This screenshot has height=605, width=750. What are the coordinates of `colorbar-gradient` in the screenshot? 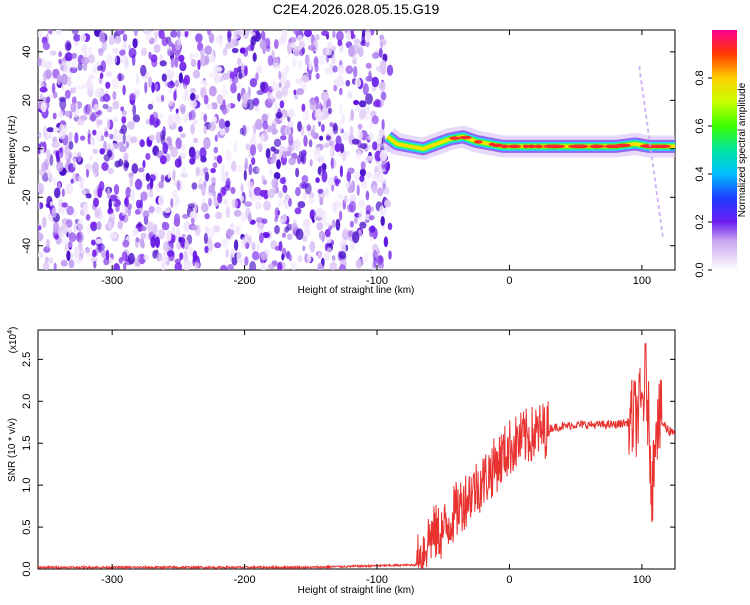 It's located at (724, 150).